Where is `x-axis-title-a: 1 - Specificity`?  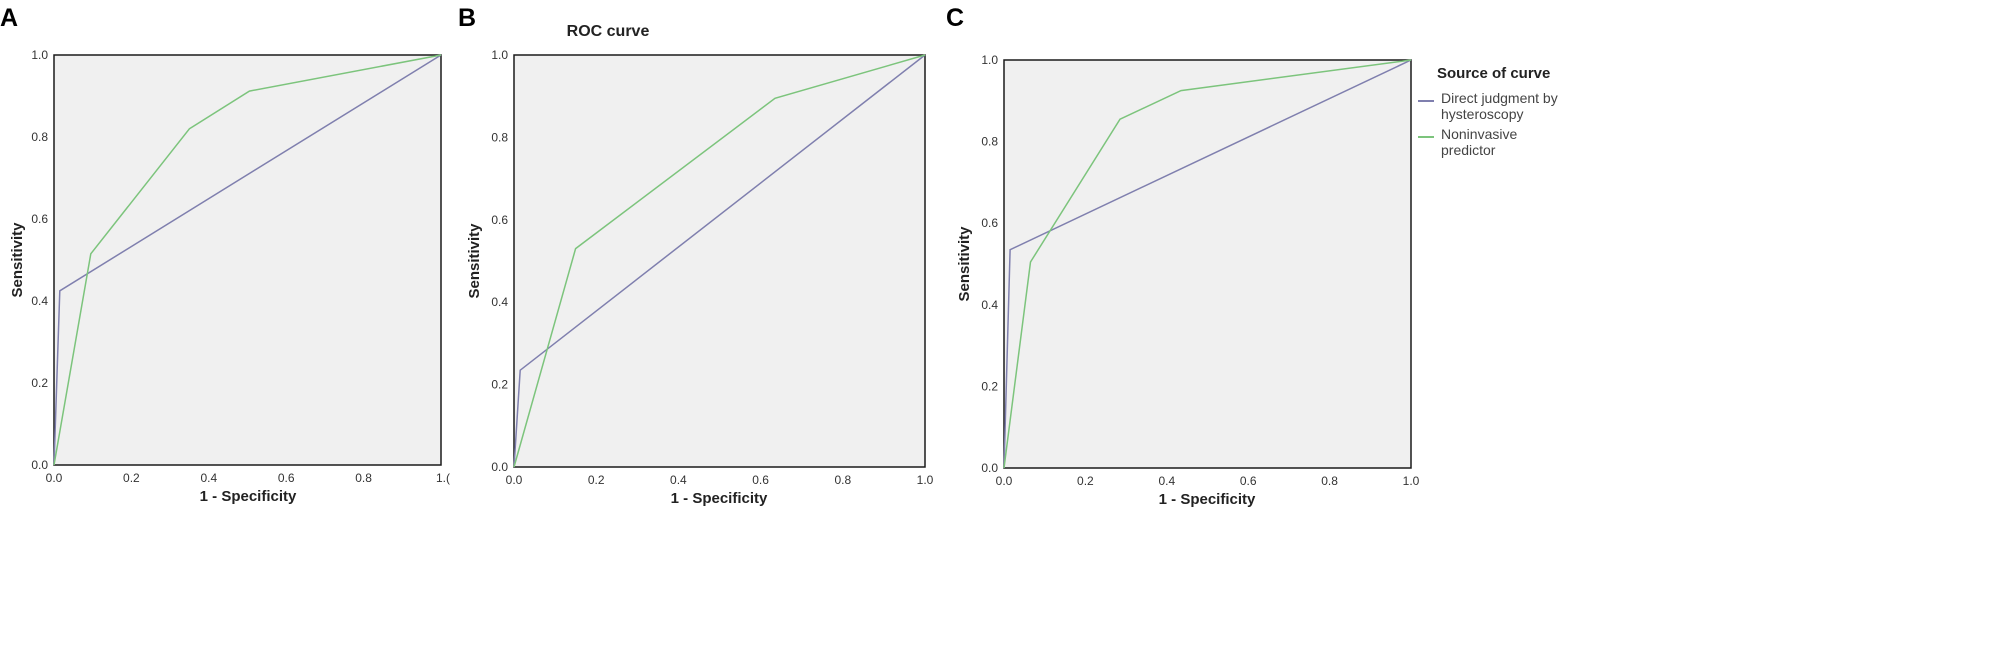
x-axis-title-a: 1 - Specificity is located at coordinates (248, 496).